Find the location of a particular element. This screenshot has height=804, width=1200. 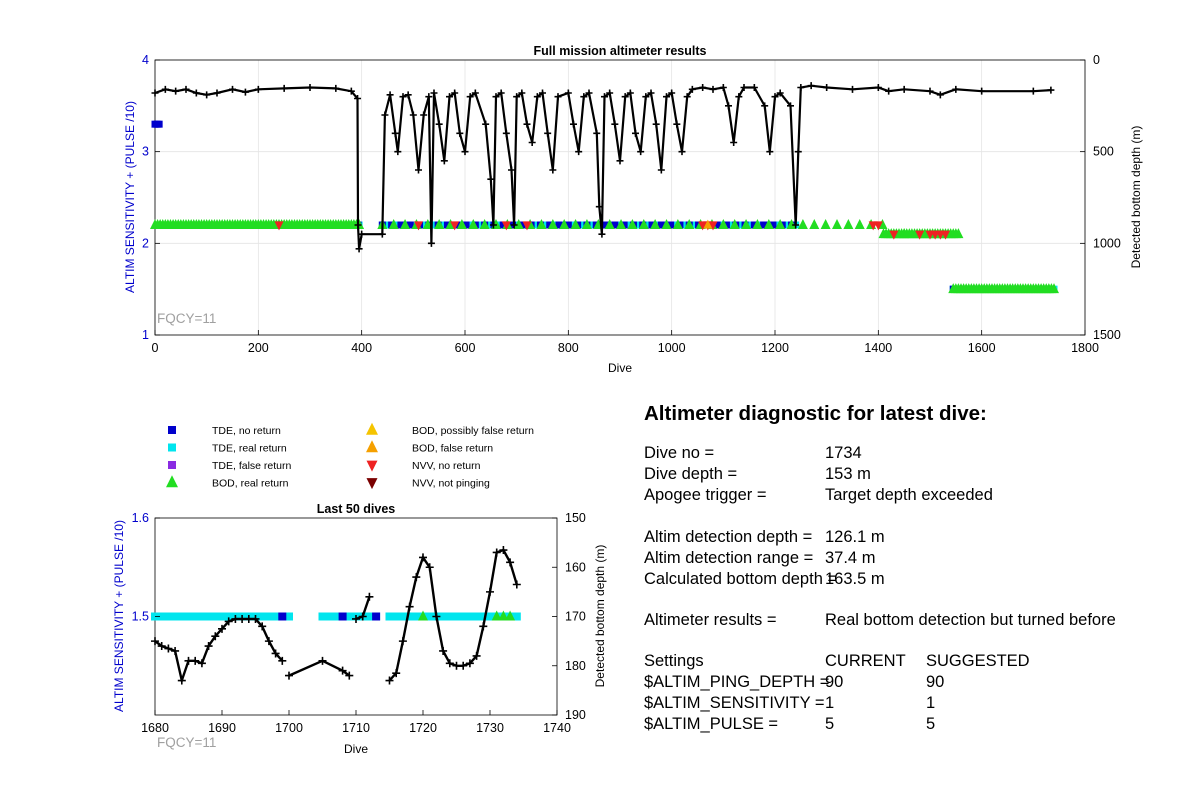

legend-triangle-up-marker is located at coordinates (372, 446).